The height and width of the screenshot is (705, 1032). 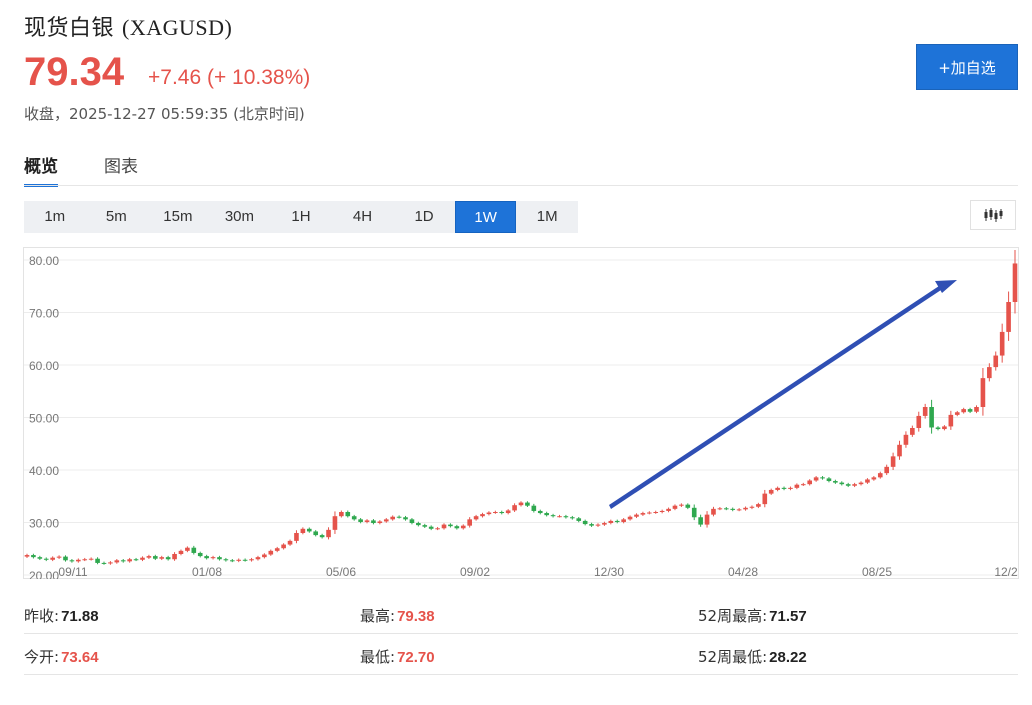 What do you see at coordinates (301, 216) in the screenshot?
I see `period-1h: 1H` at bounding box center [301, 216].